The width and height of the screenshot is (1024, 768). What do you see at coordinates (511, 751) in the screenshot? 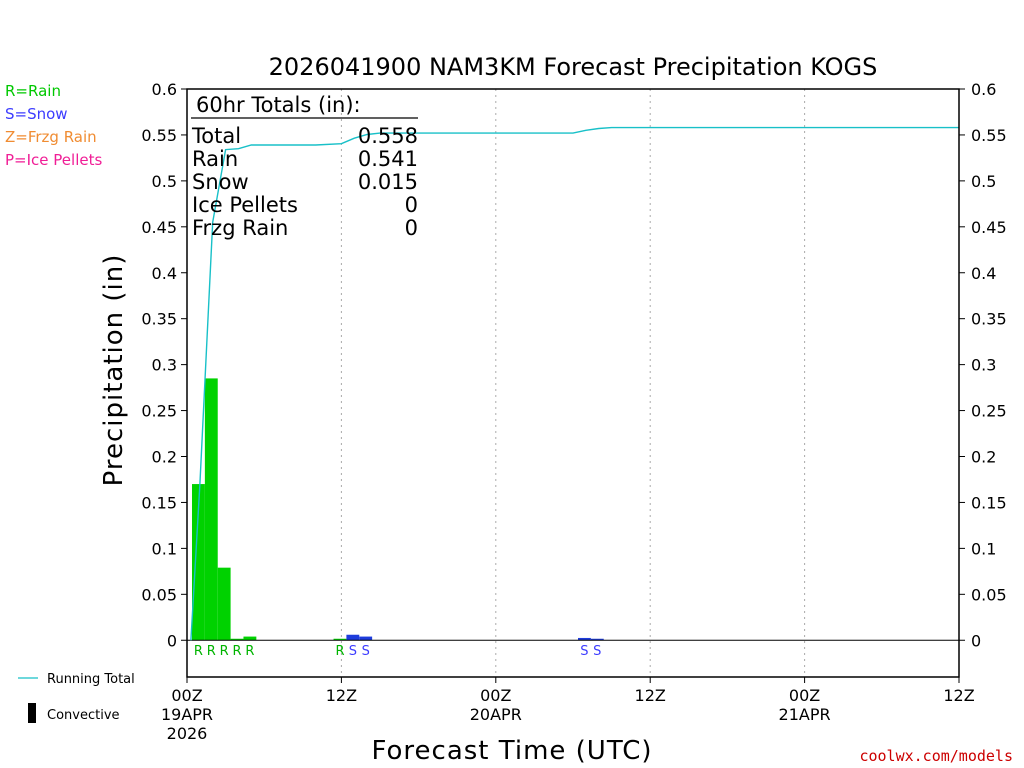
I see `x-axis-label: Forecast Time (UTC)` at bounding box center [511, 751].